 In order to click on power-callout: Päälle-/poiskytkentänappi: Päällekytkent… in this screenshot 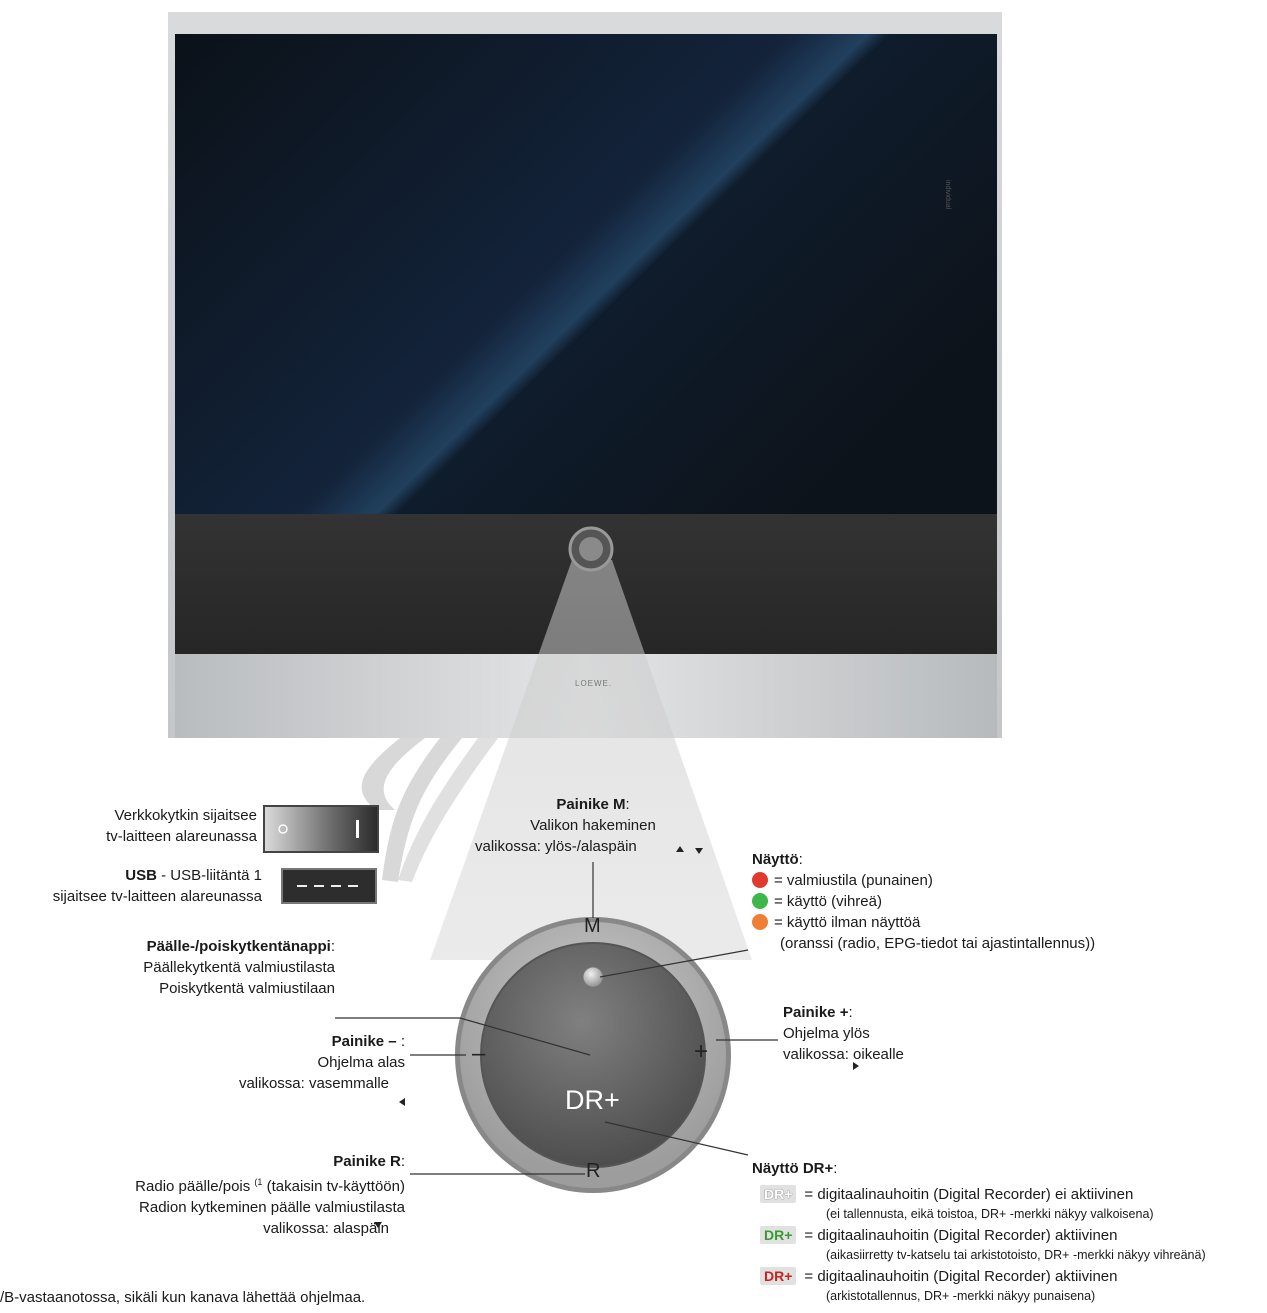, I will do `click(239, 967)`.